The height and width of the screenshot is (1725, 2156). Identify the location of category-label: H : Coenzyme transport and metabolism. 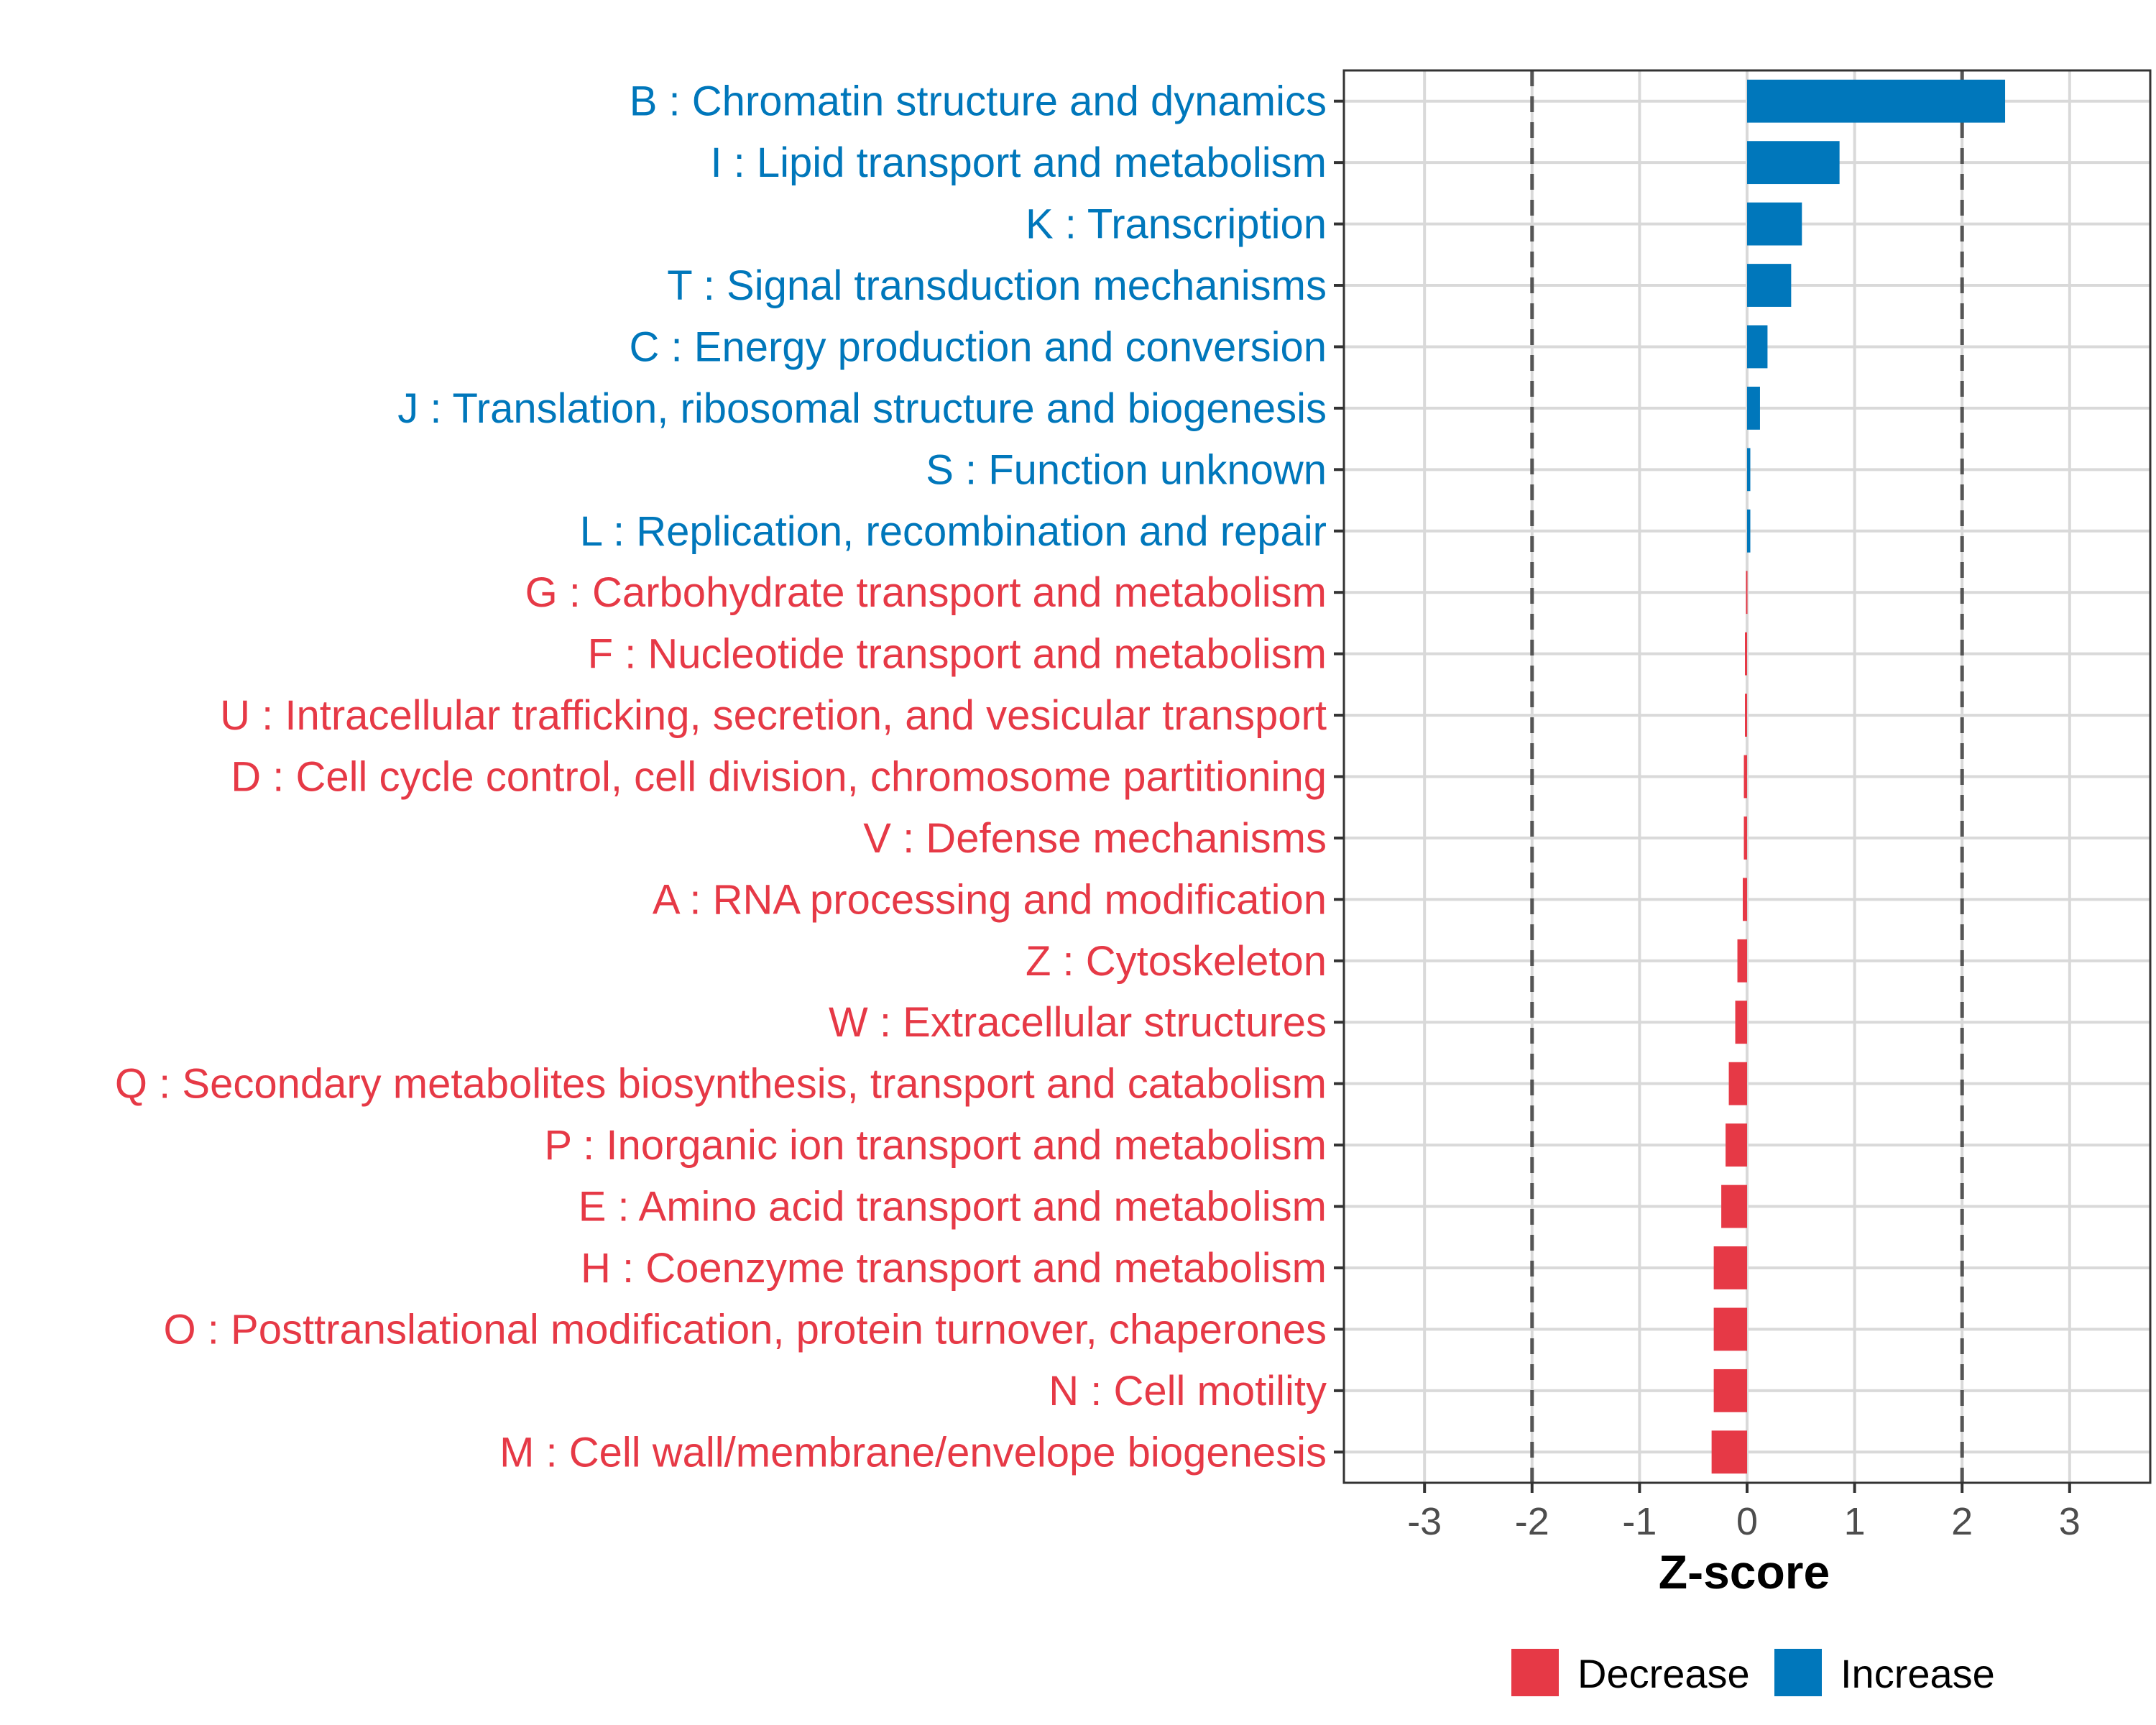
(954, 1268).